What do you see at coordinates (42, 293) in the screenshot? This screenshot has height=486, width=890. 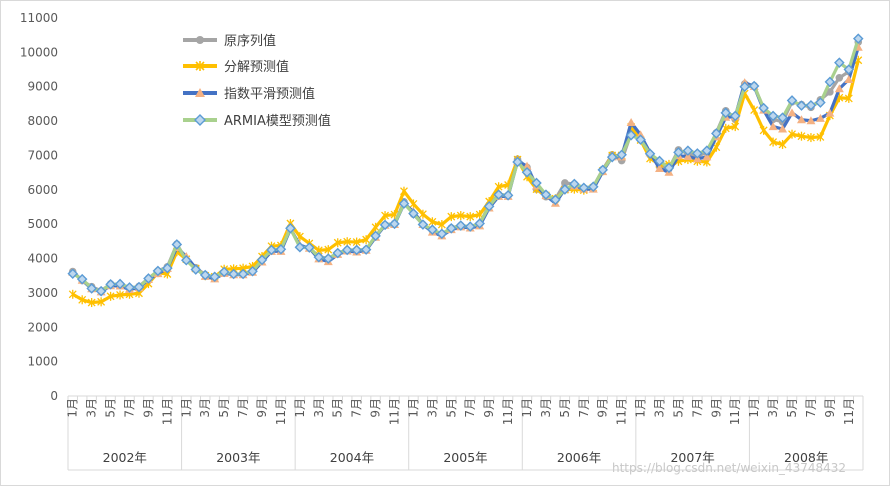 I see `y-tick-label: 3000` at bounding box center [42, 293].